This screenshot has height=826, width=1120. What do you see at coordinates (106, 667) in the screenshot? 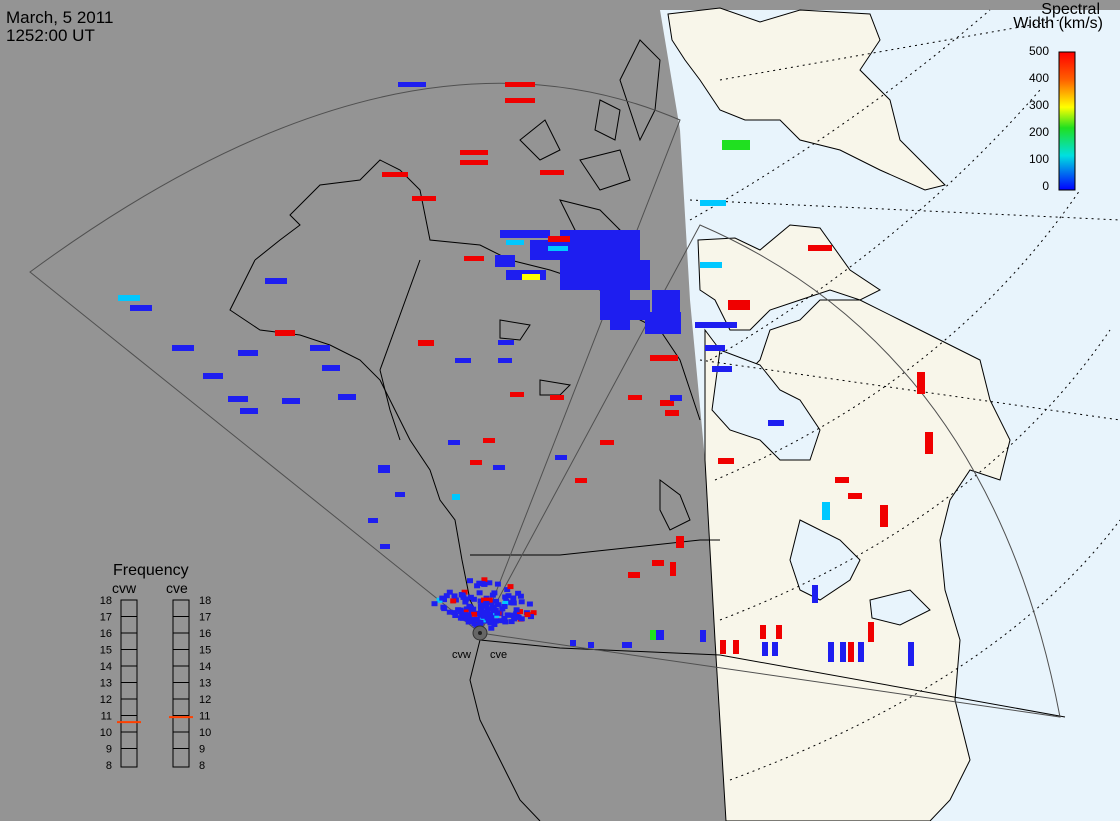
I see `frequency-scale-label: 14` at bounding box center [106, 667].